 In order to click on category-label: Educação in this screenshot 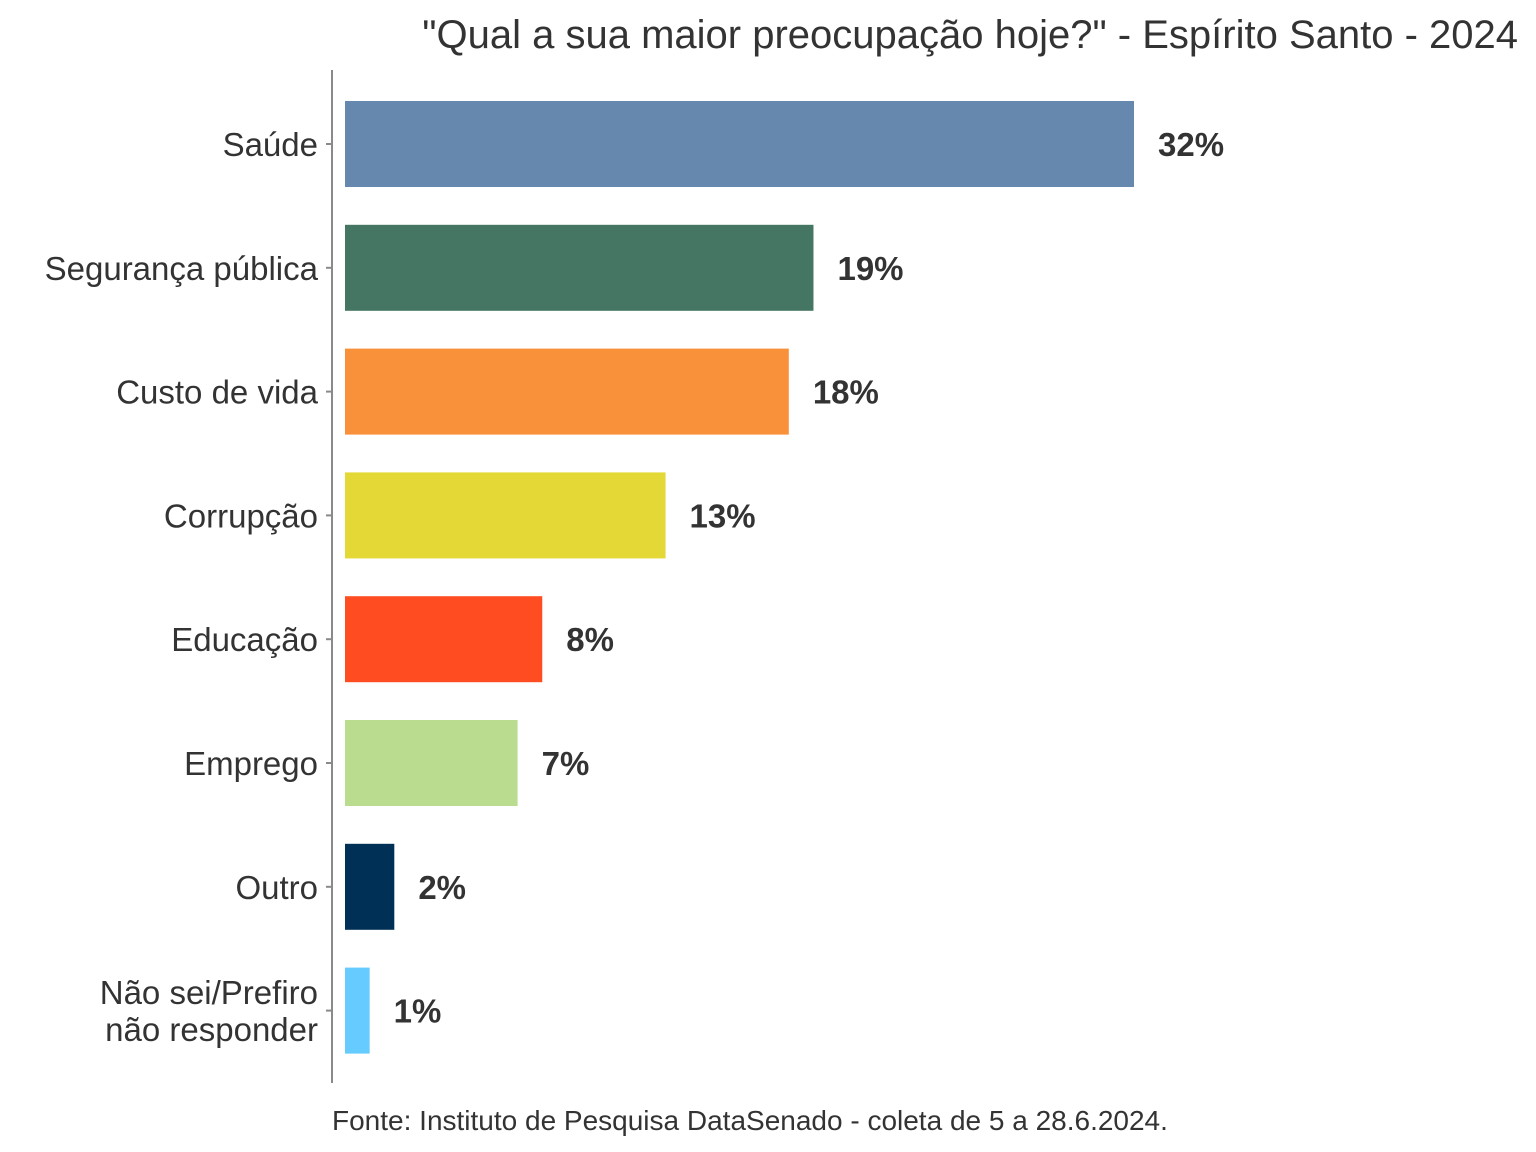, I will do `click(244, 639)`.